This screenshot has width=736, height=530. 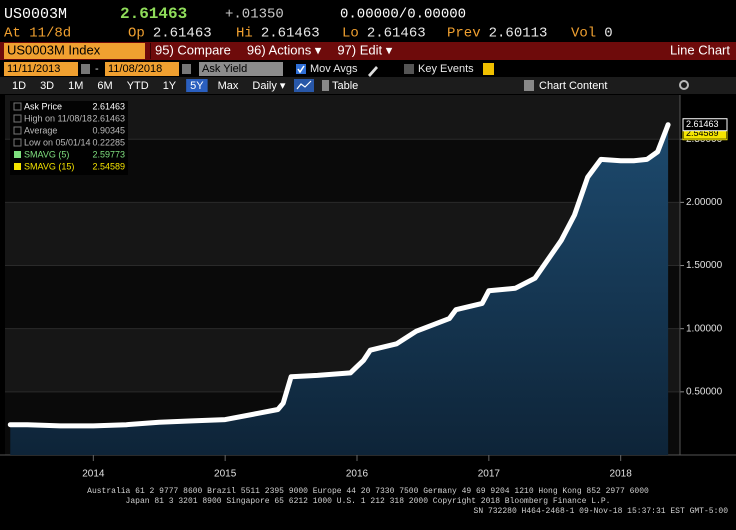 I want to click on view-name: Line Chart, so click(x=700, y=49).